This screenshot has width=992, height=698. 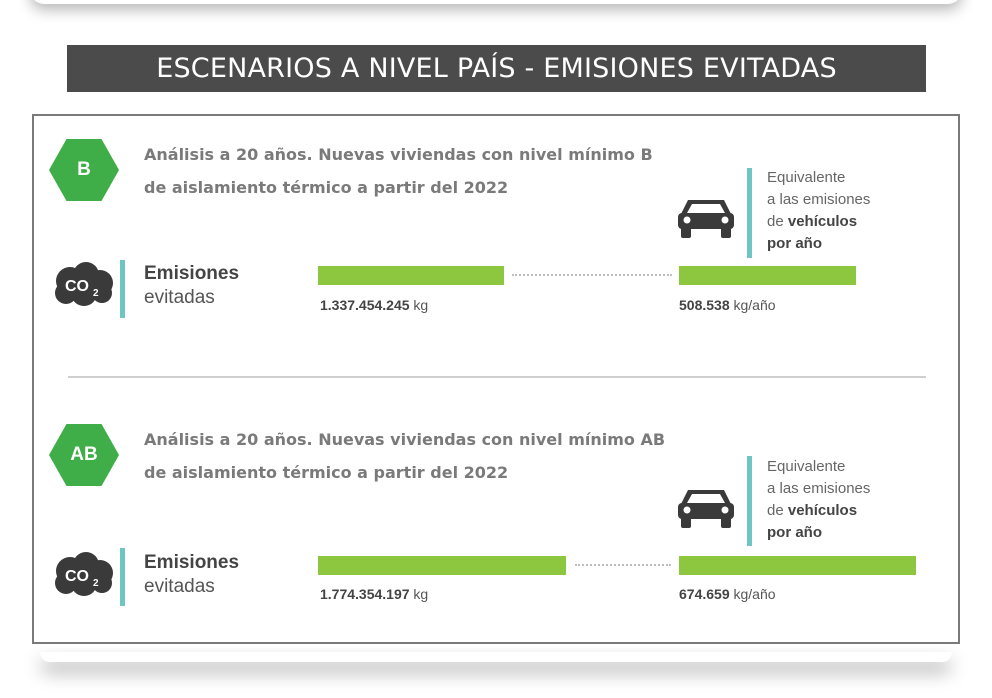 I want to click on total-number: 1.774.354.197, so click(x=365, y=594).